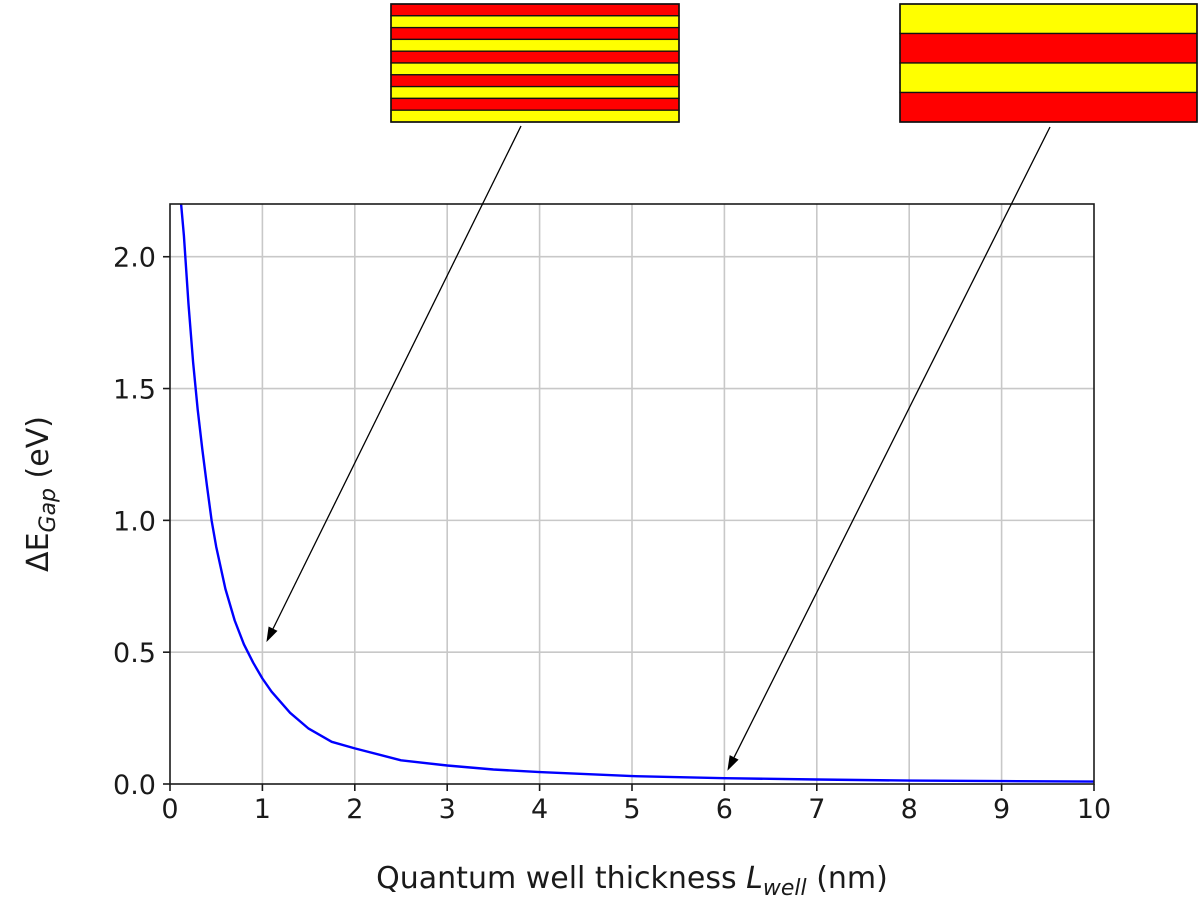 The width and height of the screenshot is (1200, 901). Describe the element at coordinates (539, 809) in the screenshot. I see `x-tick-label: 4` at that location.